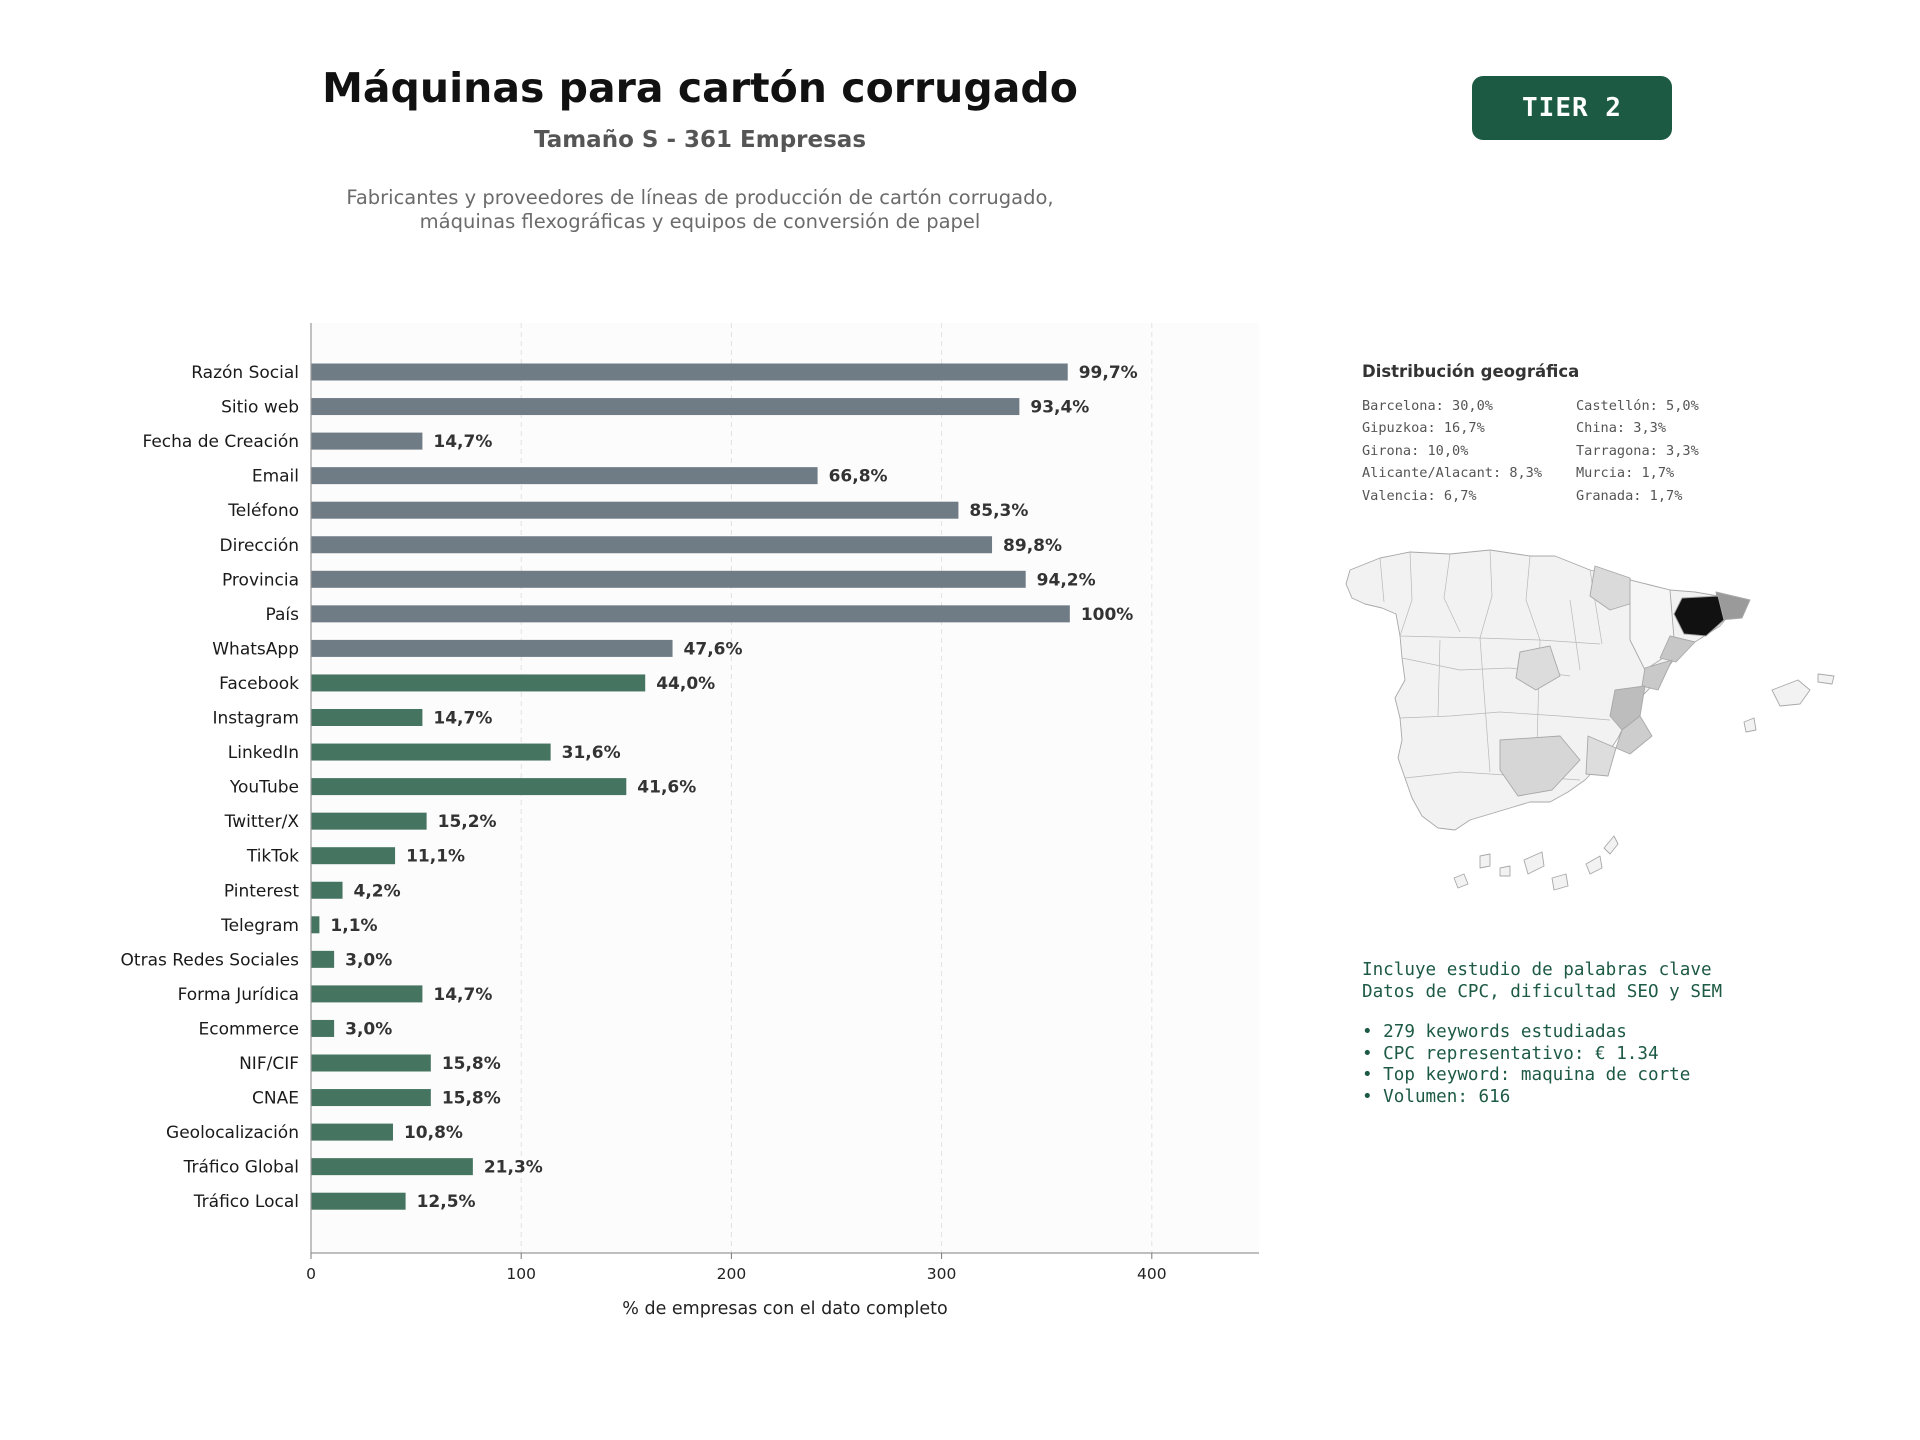  Describe the element at coordinates (1699, 616) in the screenshot. I see `region-barcelona` at that location.